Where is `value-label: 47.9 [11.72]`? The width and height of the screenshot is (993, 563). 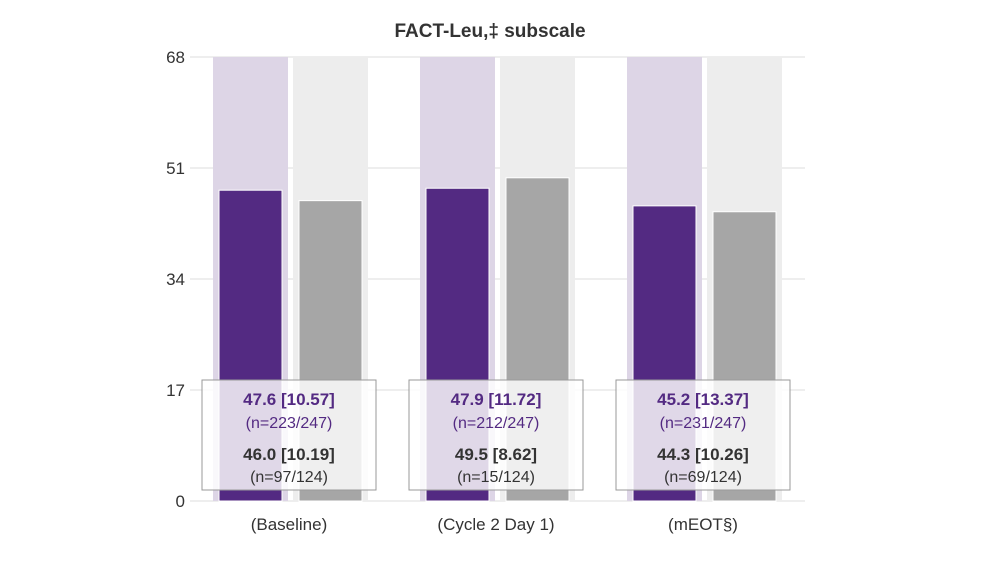 value-label: 47.9 [11.72] is located at coordinates (496, 399).